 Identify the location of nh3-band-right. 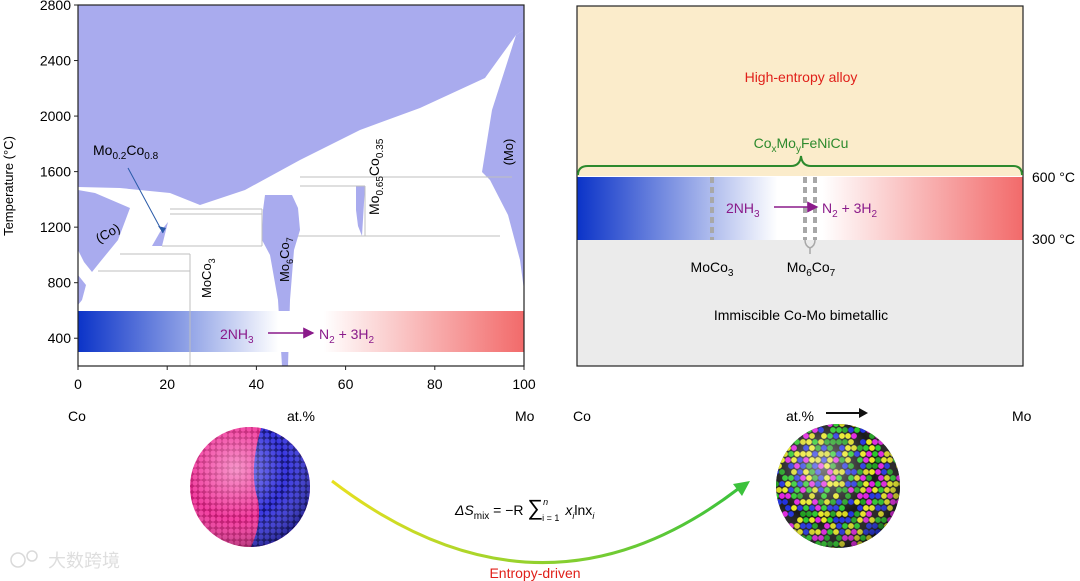
(800, 208).